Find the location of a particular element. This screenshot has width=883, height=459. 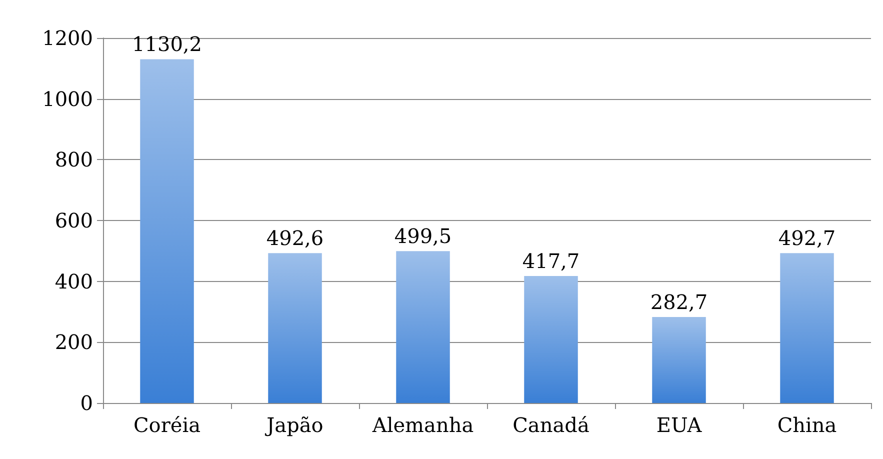

y-tick-label: 600 is located at coordinates (73, 220).